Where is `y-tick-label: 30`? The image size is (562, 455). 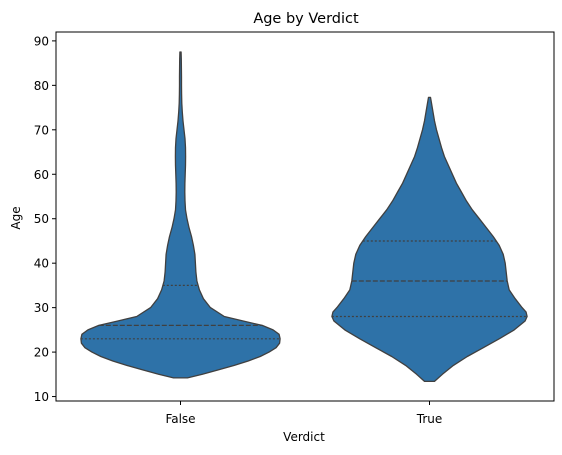
y-tick-label: 30 is located at coordinates (41, 308).